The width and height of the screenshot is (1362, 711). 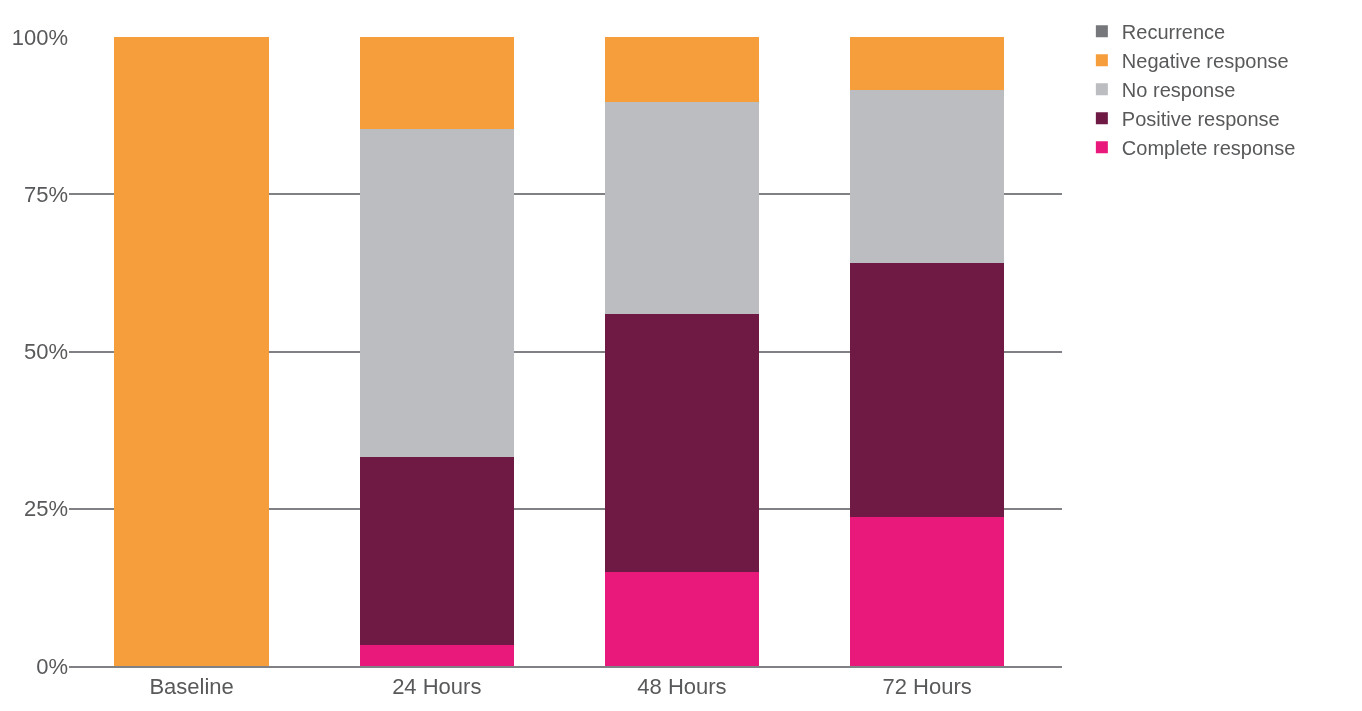 I want to click on x-tick-label: 72 Hours, so click(x=927, y=687).